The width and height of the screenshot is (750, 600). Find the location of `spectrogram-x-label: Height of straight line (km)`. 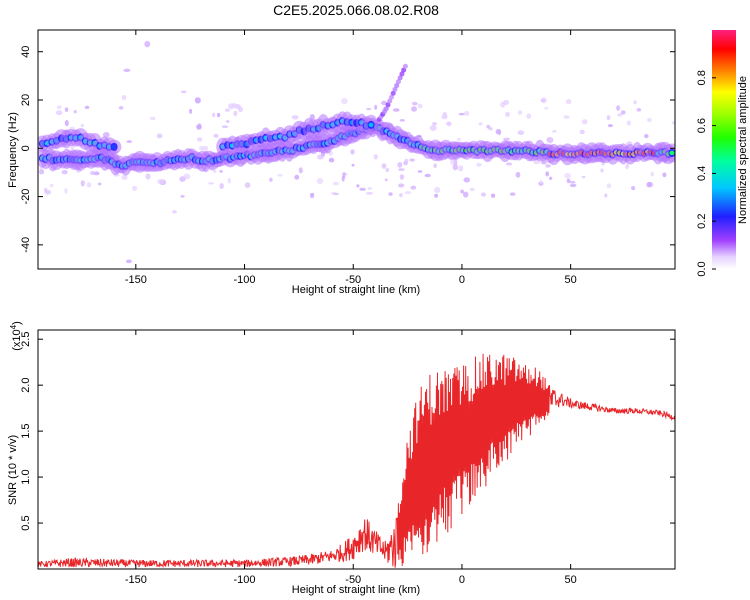

spectrogram-x-label: Height of straight line (km) is located at coordinates (356, 290).